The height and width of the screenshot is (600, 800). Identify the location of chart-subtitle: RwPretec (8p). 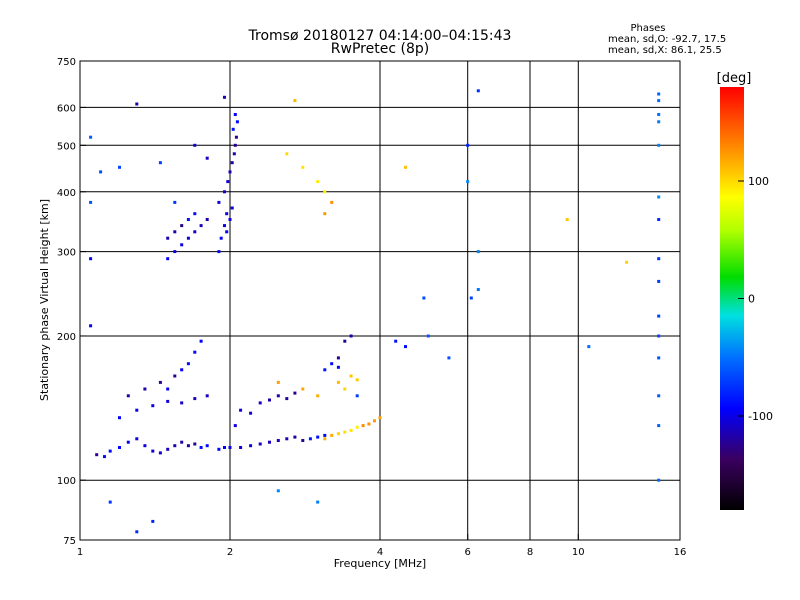
(380, 49).